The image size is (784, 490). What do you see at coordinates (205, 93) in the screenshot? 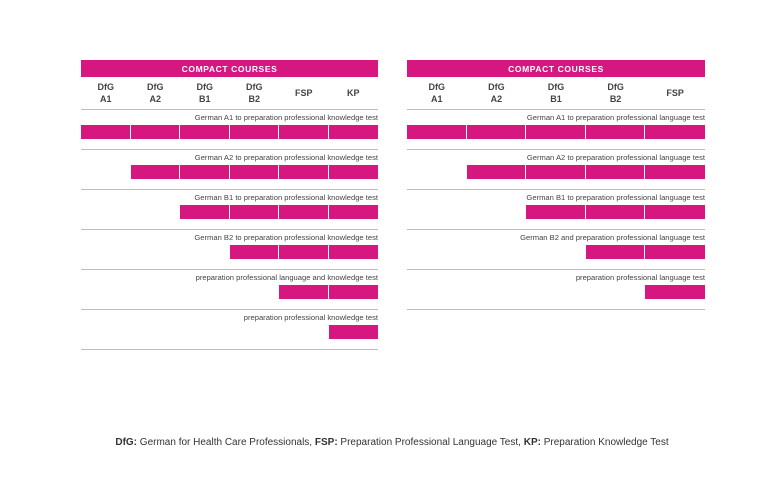
I see `column-header: DfG B1` at bounding box center [205, 93].